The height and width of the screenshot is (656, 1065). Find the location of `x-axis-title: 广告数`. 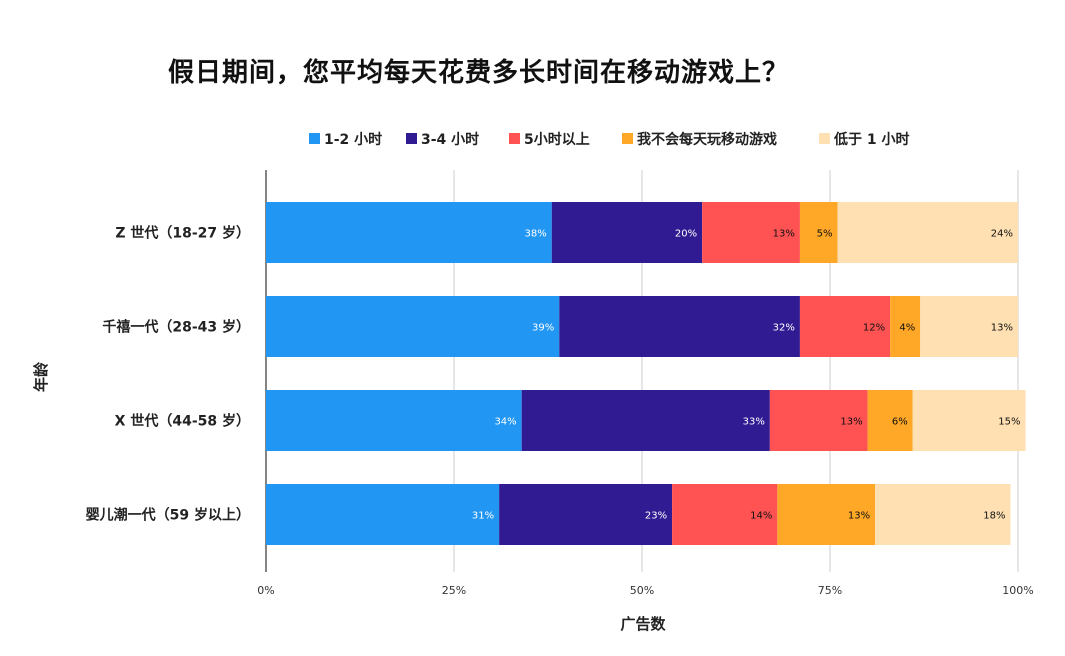

x-axis-title: 广告数 is located at coordinates (643, 624).